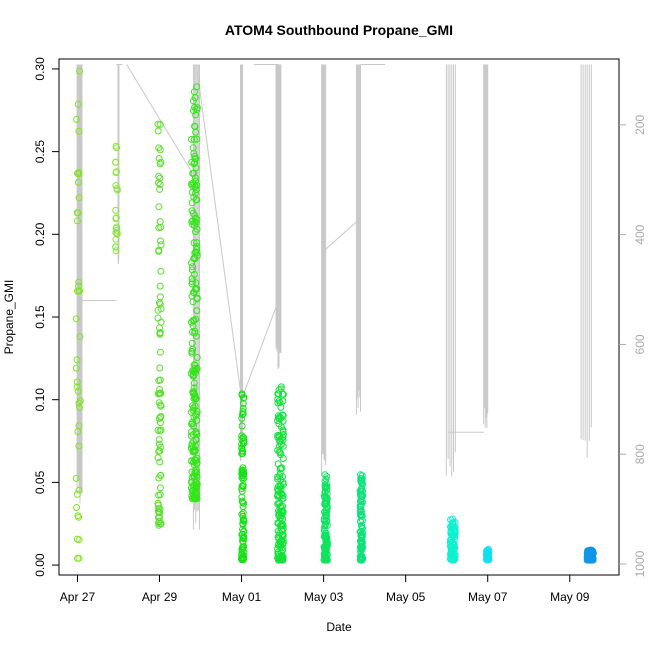 This screenshot has width=650, height=650. Describe the element at coordinates (78, 597) in the screenshot. I see `x-tick-label: Apr 27` at that location.